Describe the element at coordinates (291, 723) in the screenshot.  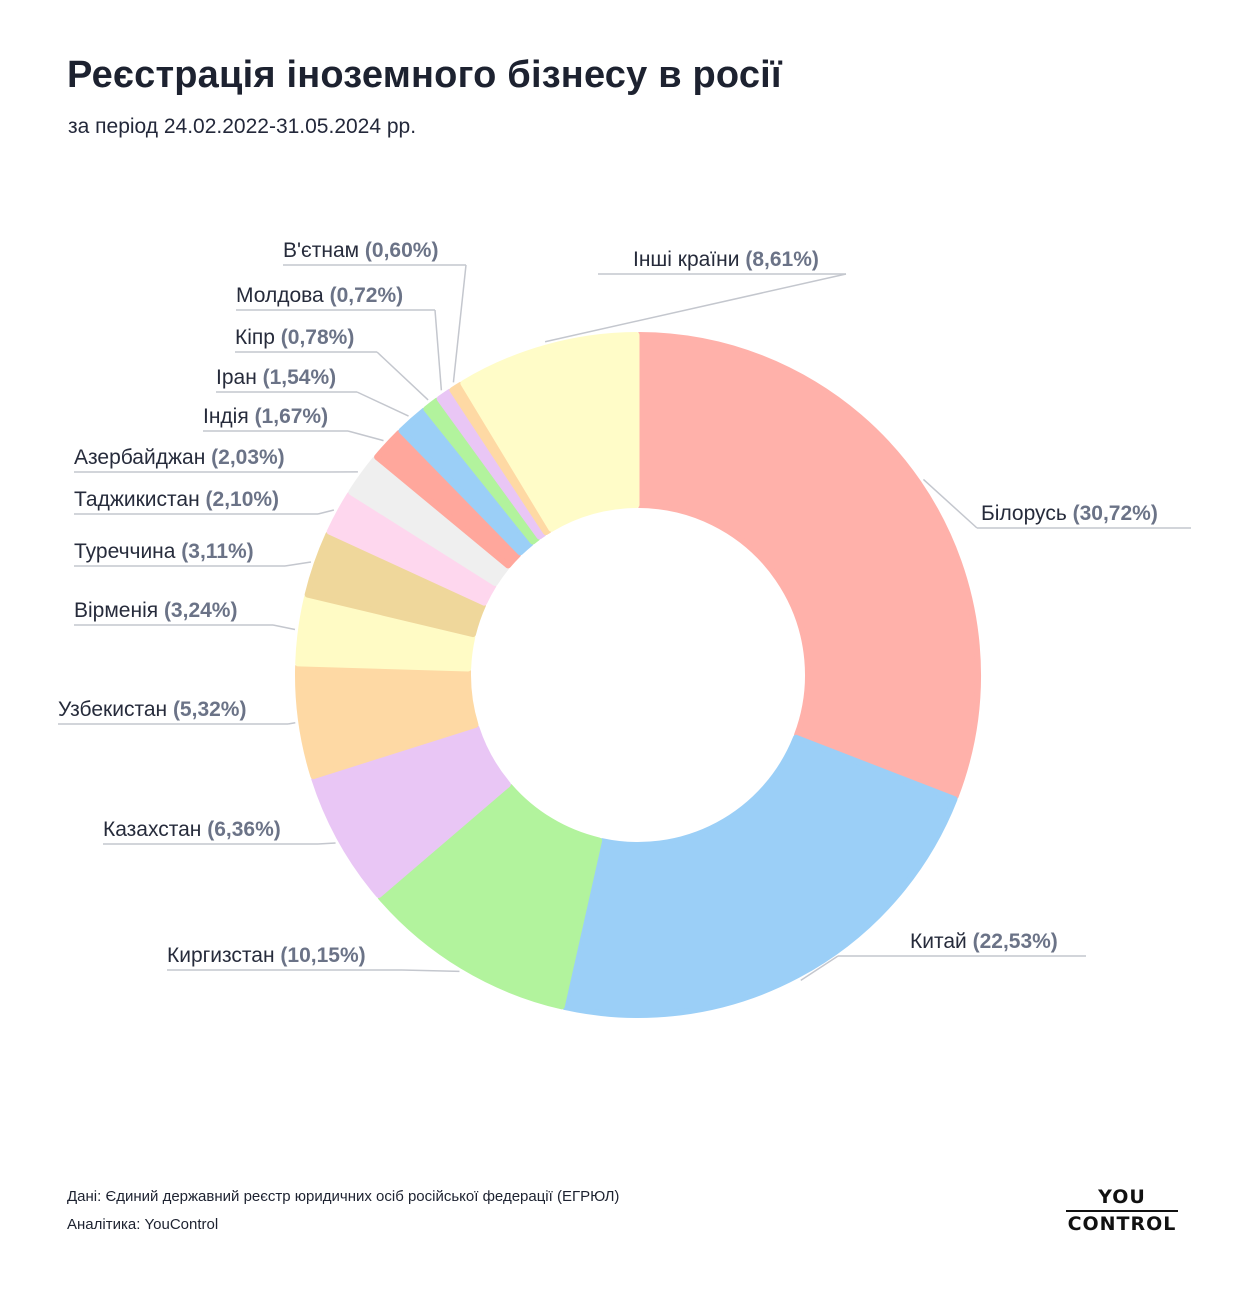
I see `leader-line-uzbekistan` at that location.